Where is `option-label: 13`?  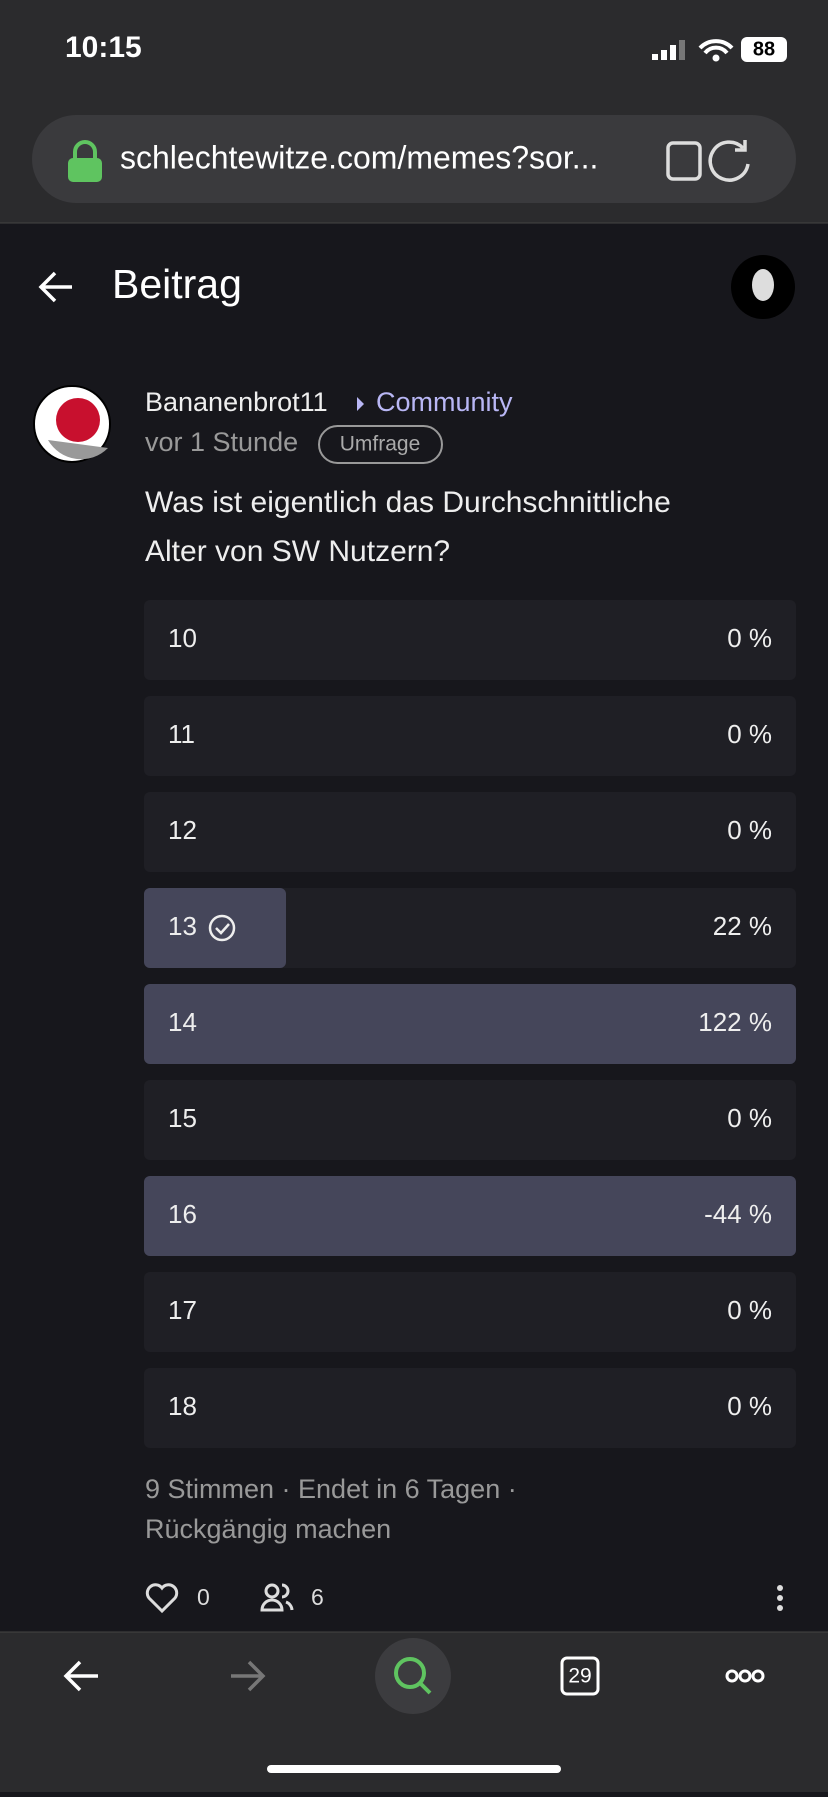 option-label: 13 is located at coordinates (182, 926).